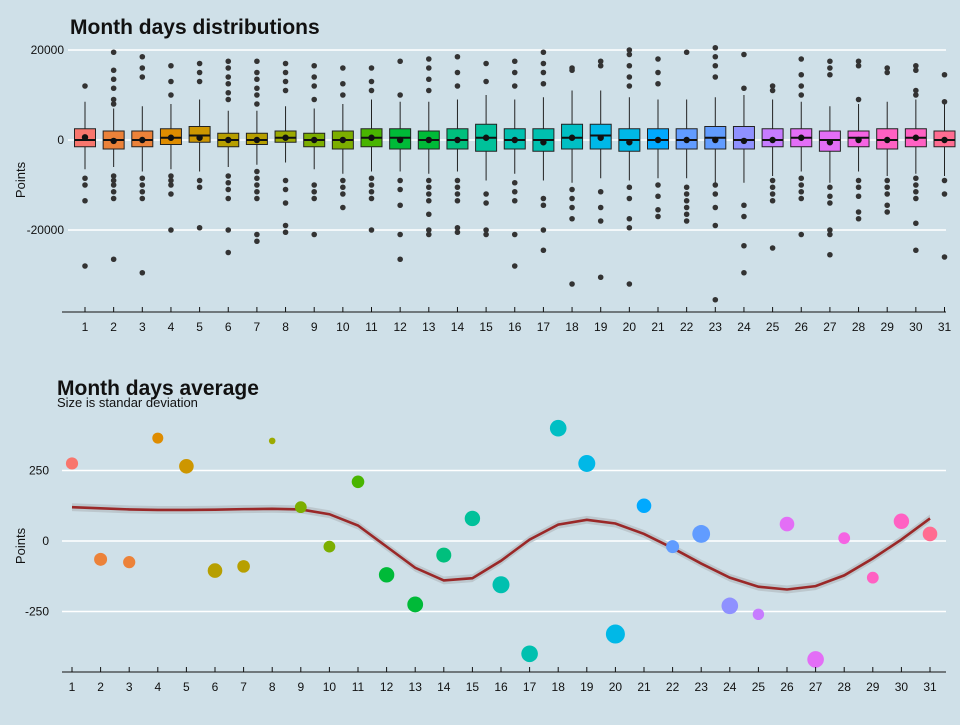 This screenshot has height=725, width=960. I want to click on y-tick-label: 0, so click(45, 541).